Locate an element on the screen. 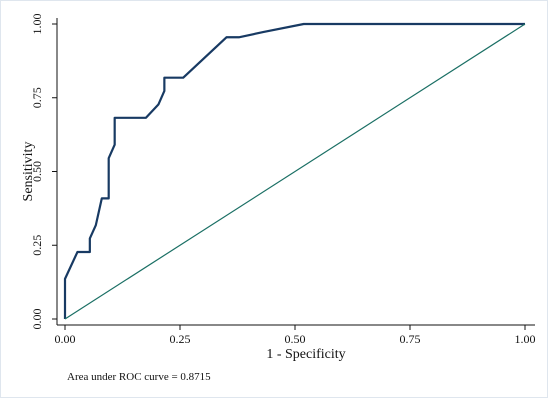 The image size is (550, 402). x-tick-label: 0.75 is located at coordinates (410, 339).